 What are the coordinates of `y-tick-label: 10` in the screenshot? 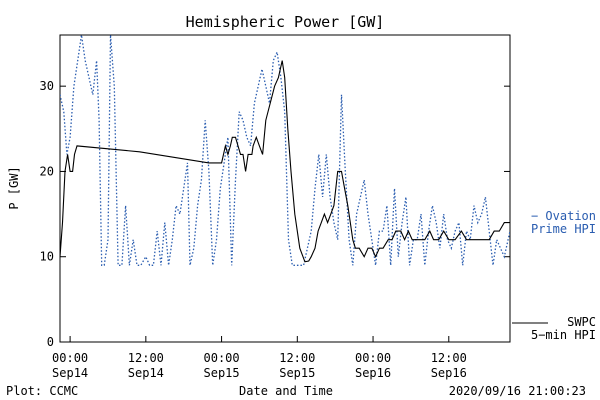 It's located at (47, 257).